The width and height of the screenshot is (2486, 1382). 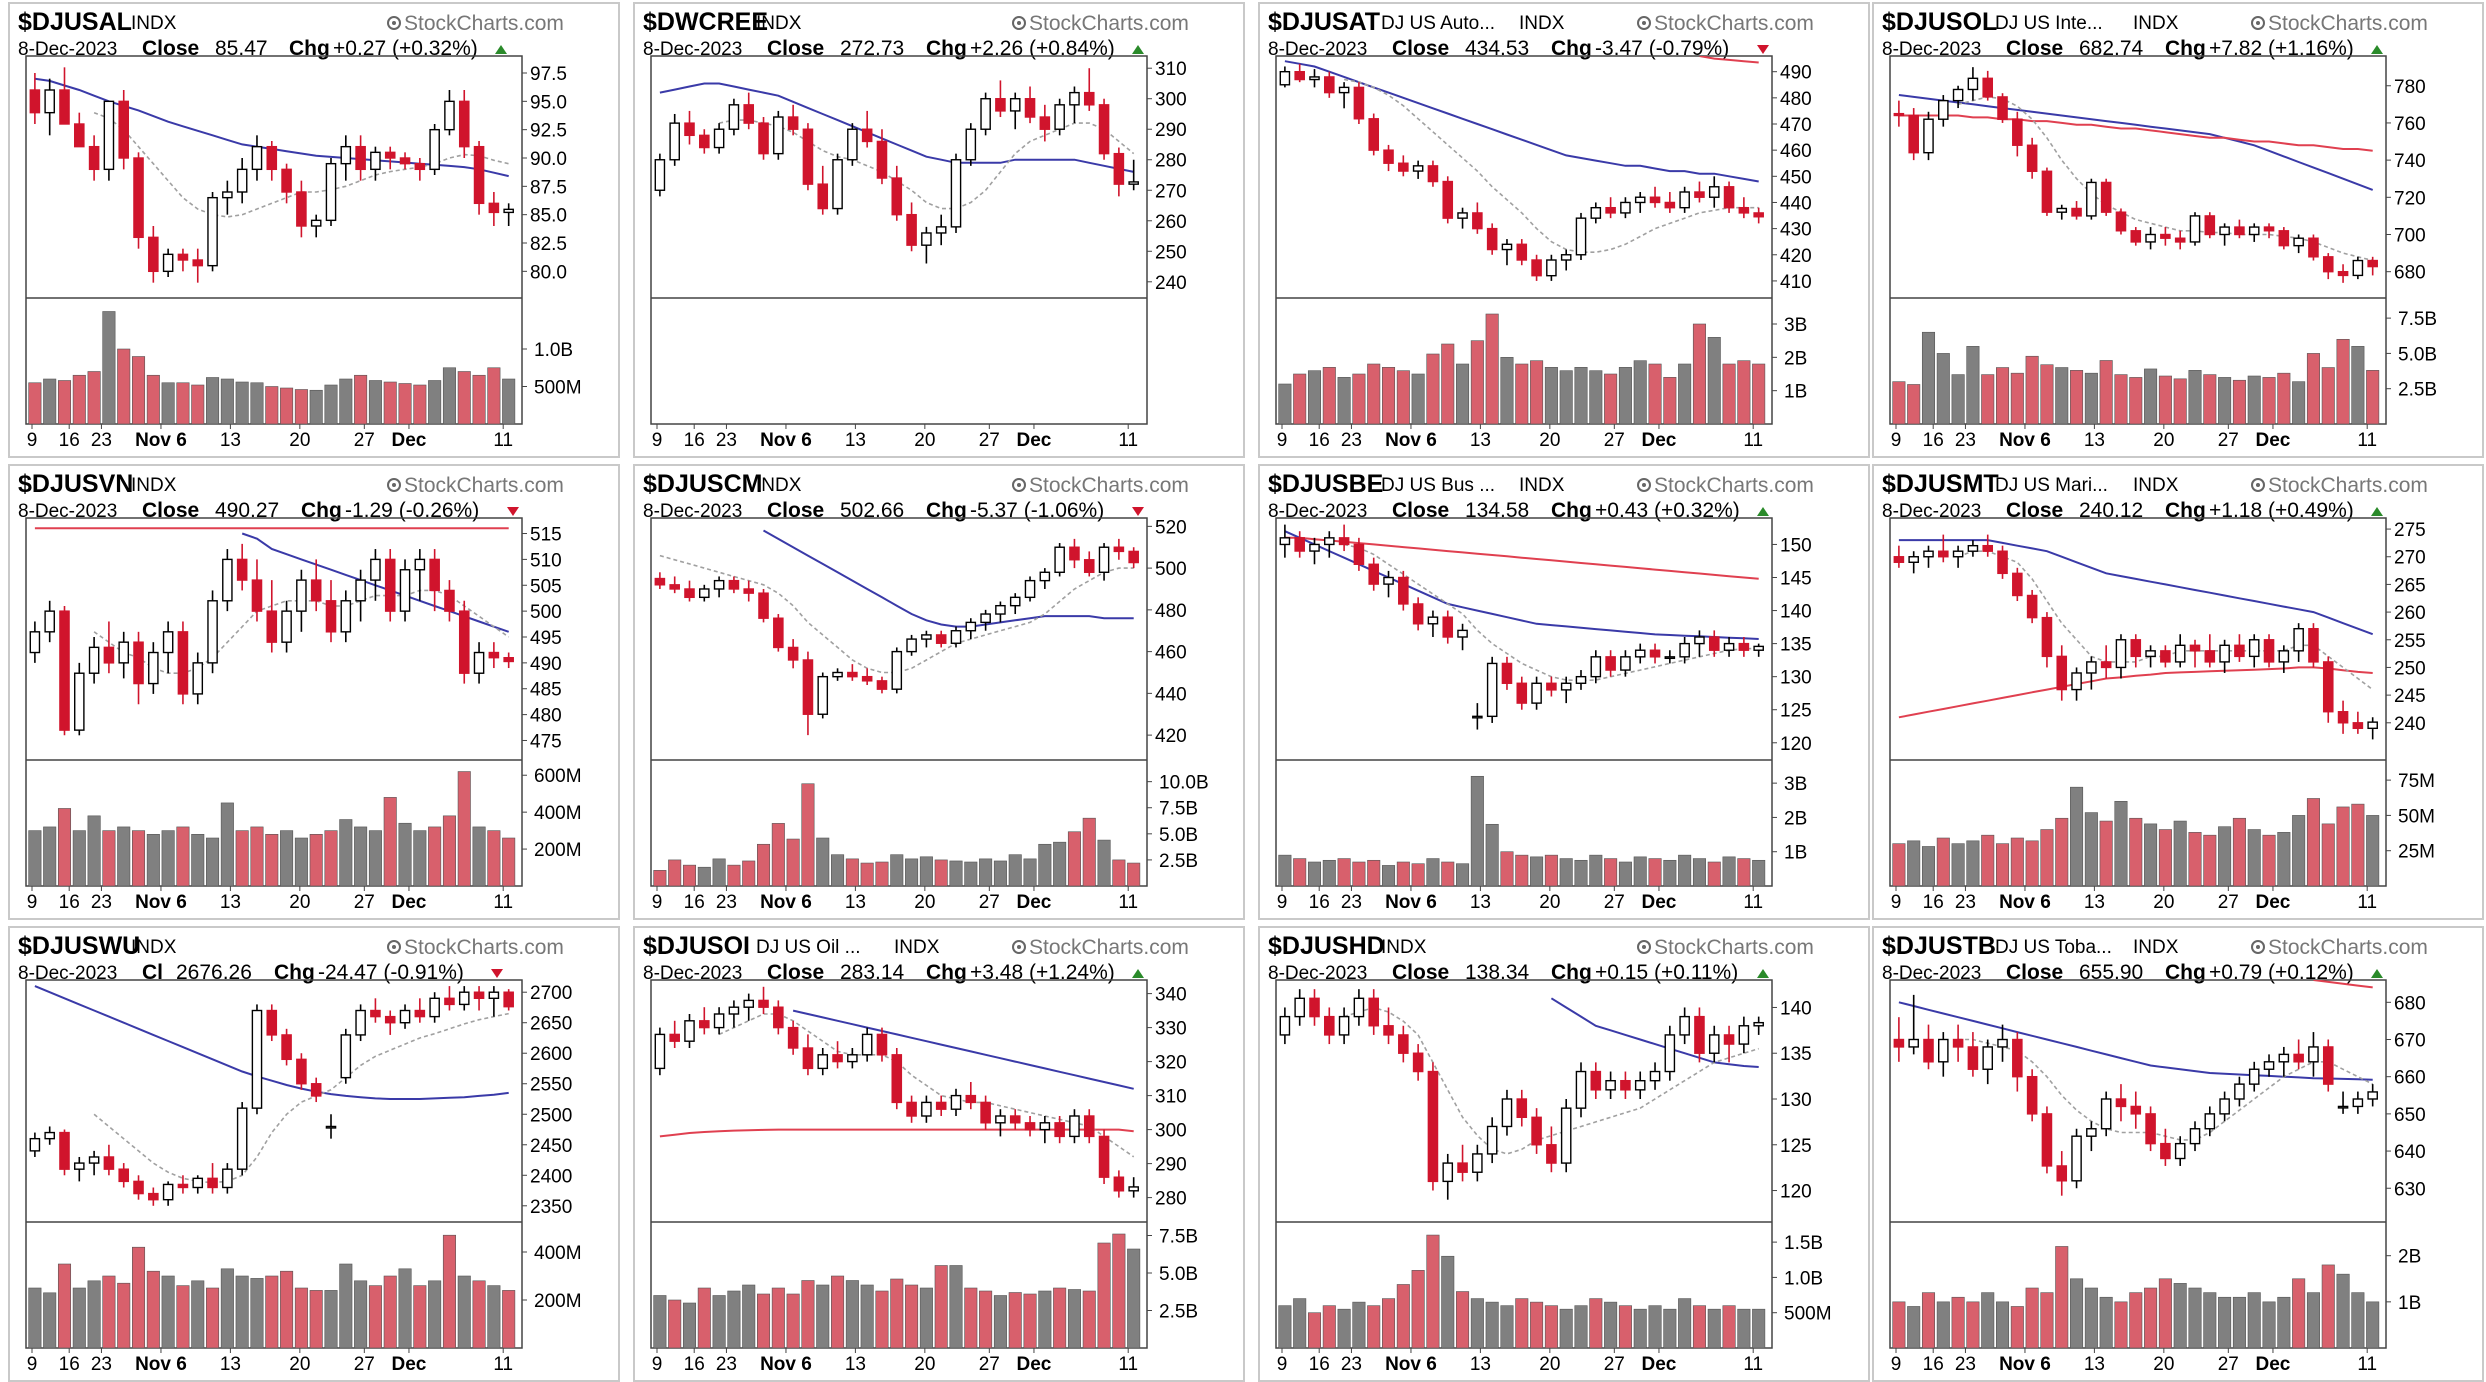 I want to click on market-label: INDX, so click(x=2156, y=23).